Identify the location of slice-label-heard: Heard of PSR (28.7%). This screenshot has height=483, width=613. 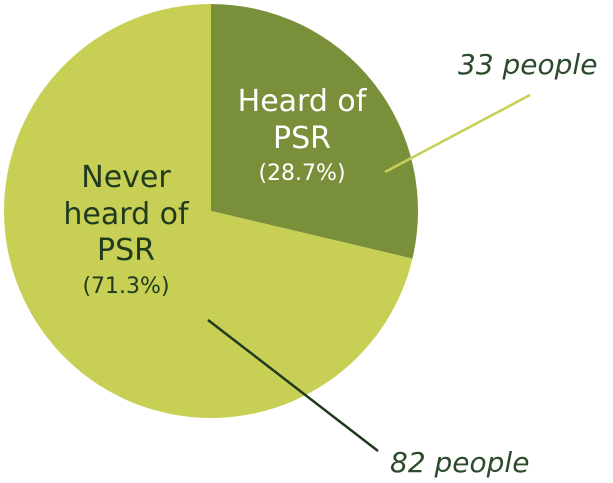
(302, 136).